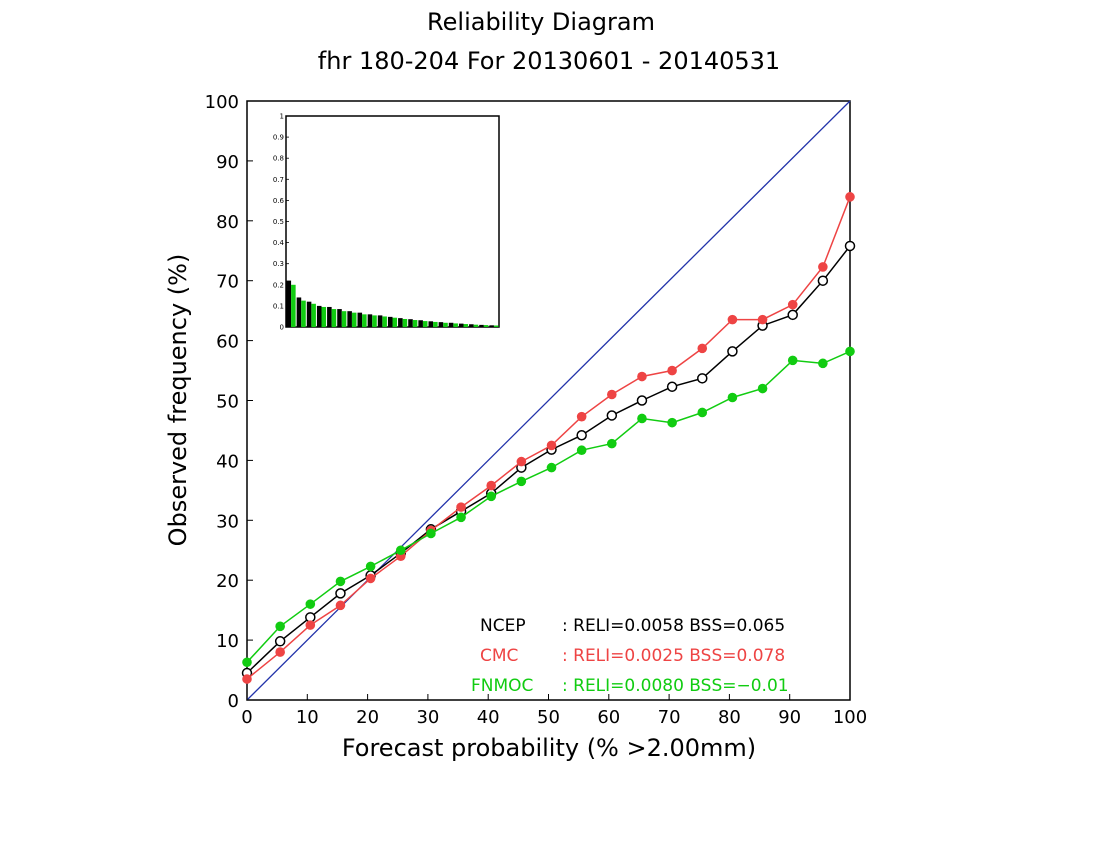 The height and width of the screenshot is (850, 1100). Describe the element at coordinates (608, 717) in the screenshot. I see `x-tick-label: 60` at that location.